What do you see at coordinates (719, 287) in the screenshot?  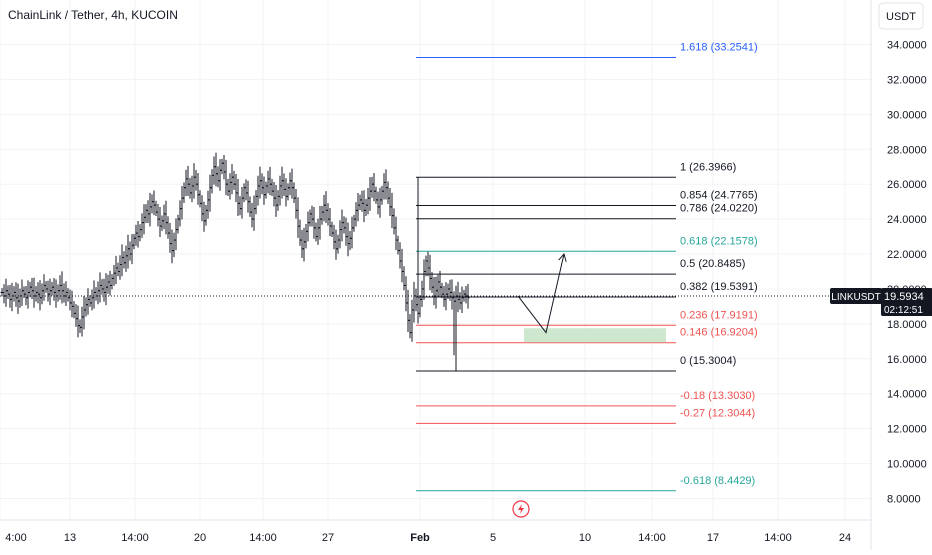 I see `fib-level-label: 0.382 (19.5391)` at bounding box center [719, 287].